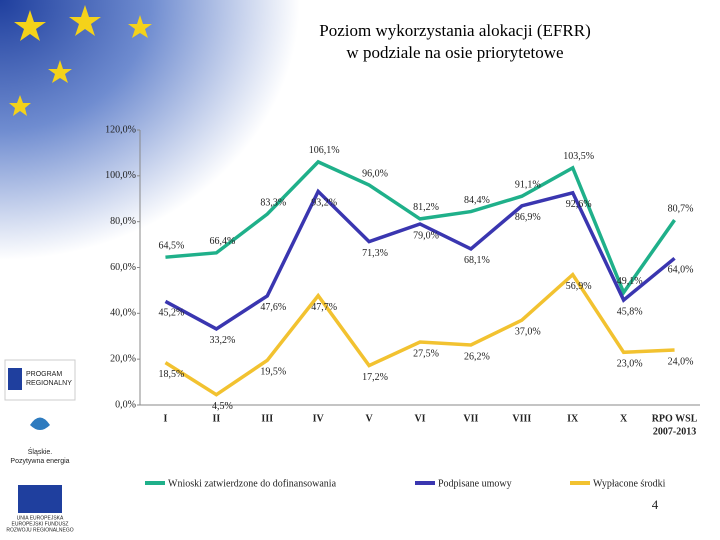  Describe the element at coordinates (120, 129) in the screenshot. I see `y-tick-label: 120,0%` at that location.